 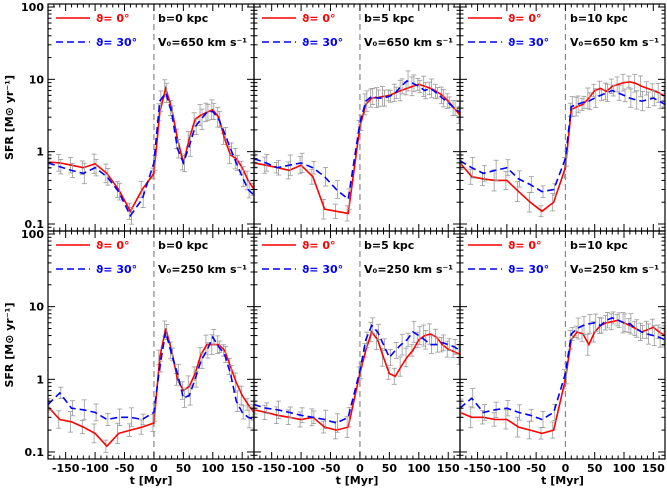 What do you see at coordinates (9, 117) in the screenshot?
I see `y-axis-label-top: SFR [M⊙ yr⁻¹]` at bounding box center [9, 117].